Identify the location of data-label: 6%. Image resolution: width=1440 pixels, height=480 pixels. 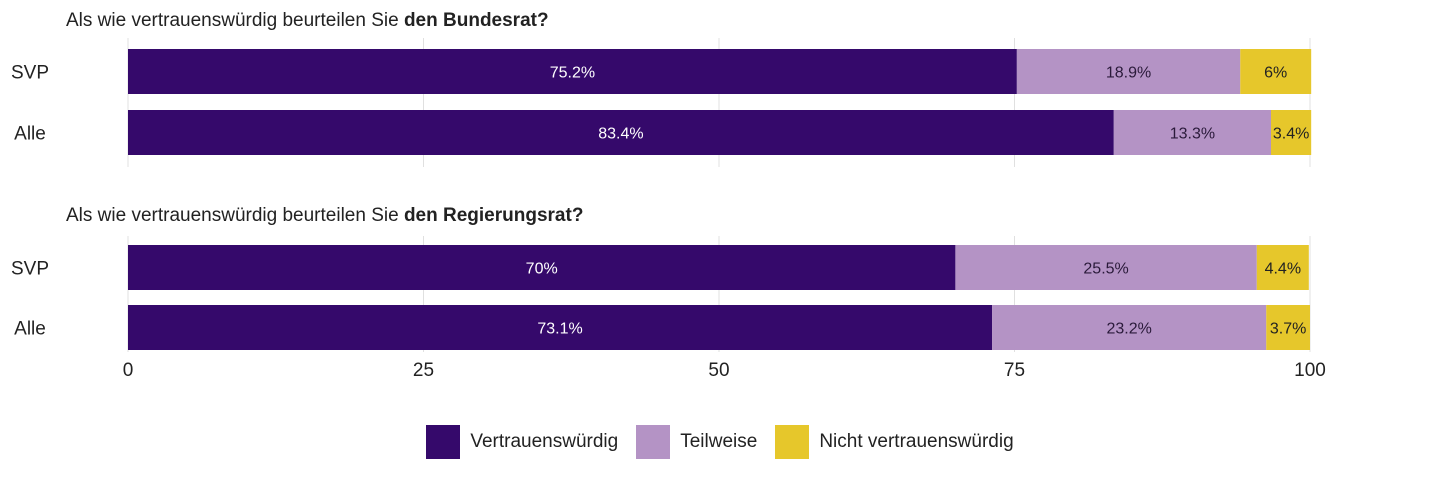
(1275, 73).